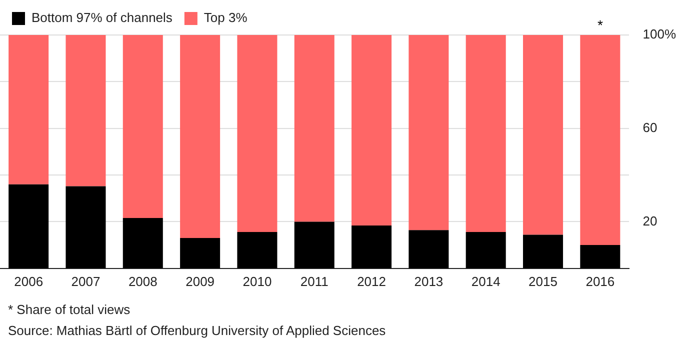 The width and height of the screenshot is (700, 364). Describe the element at coordinates (659, 34) in the screenshot. I see `y-tick-label: 100%` at that location.